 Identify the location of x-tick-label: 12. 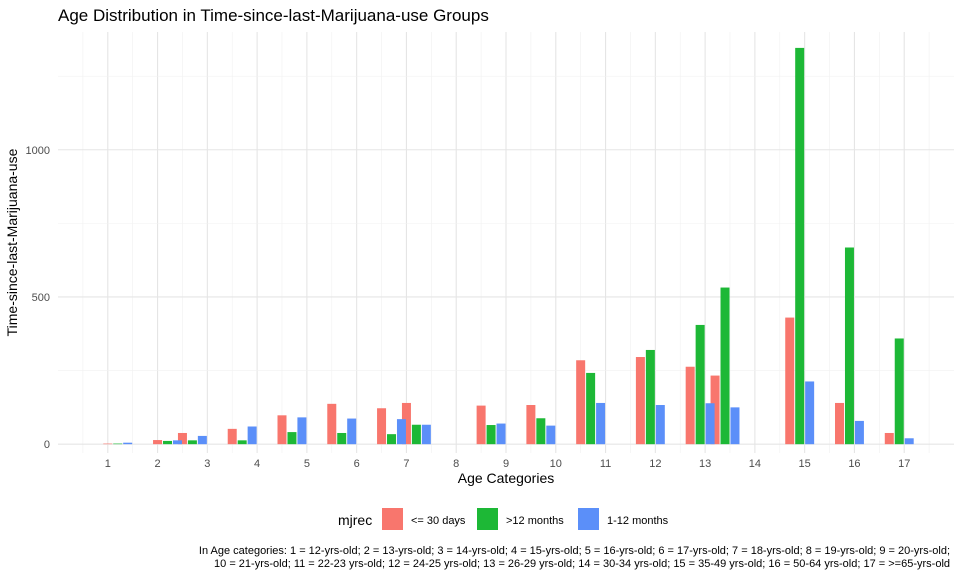
(655, 464).